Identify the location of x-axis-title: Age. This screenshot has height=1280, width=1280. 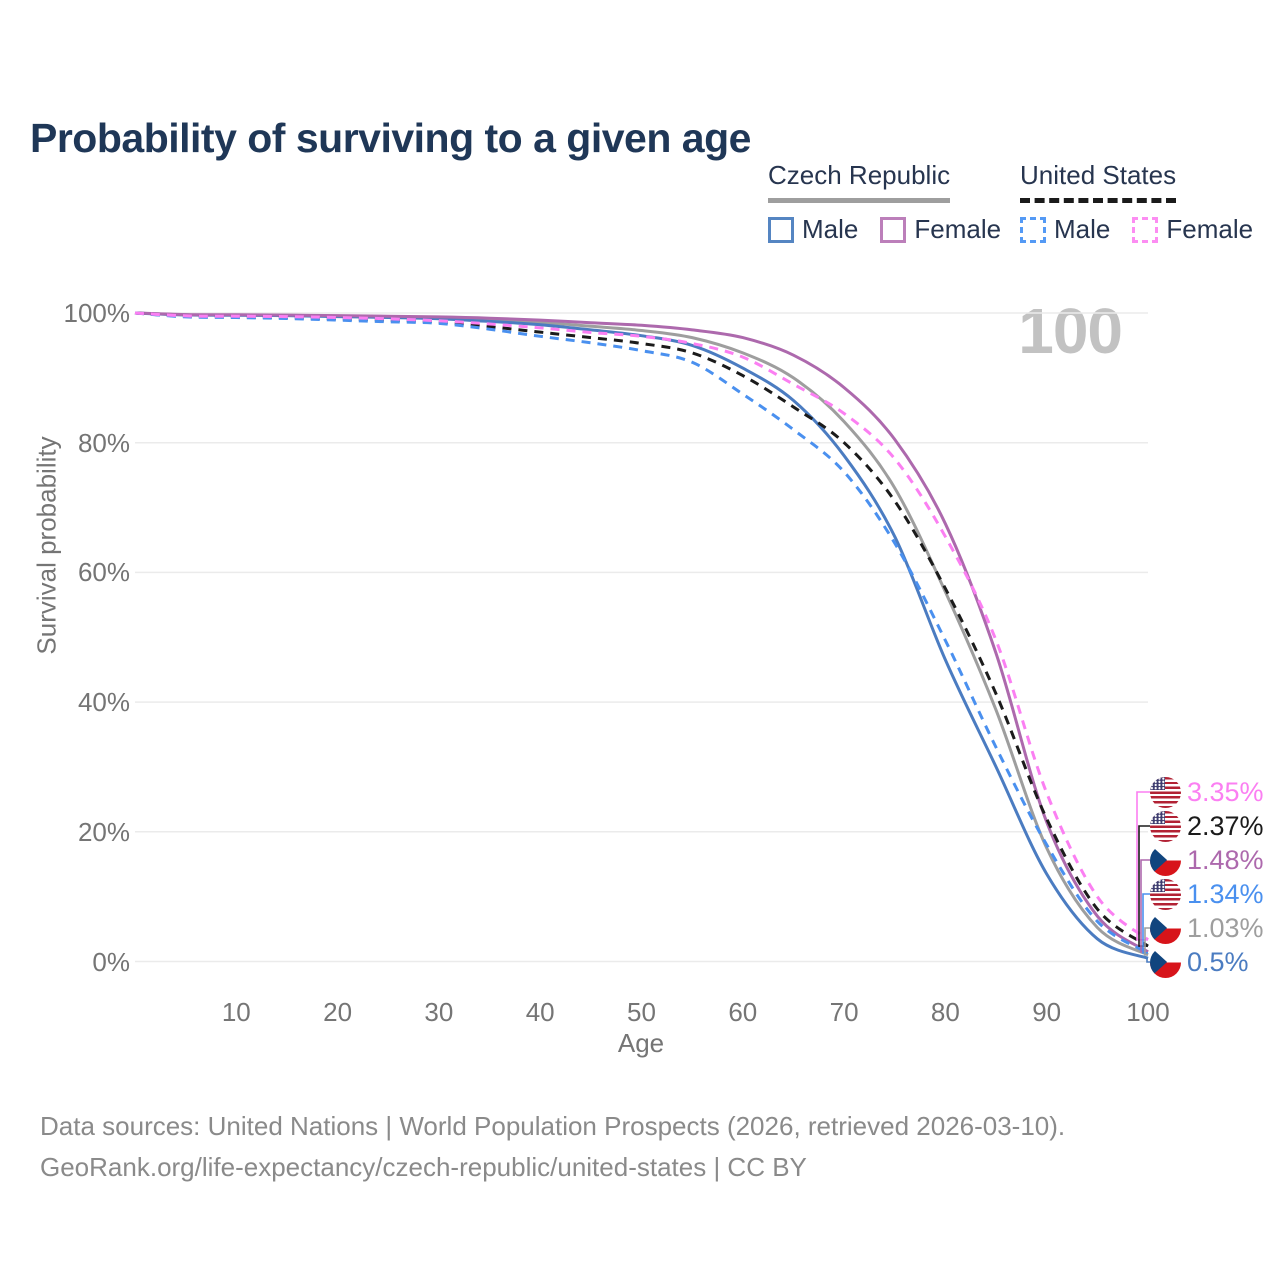
(641, 1043).